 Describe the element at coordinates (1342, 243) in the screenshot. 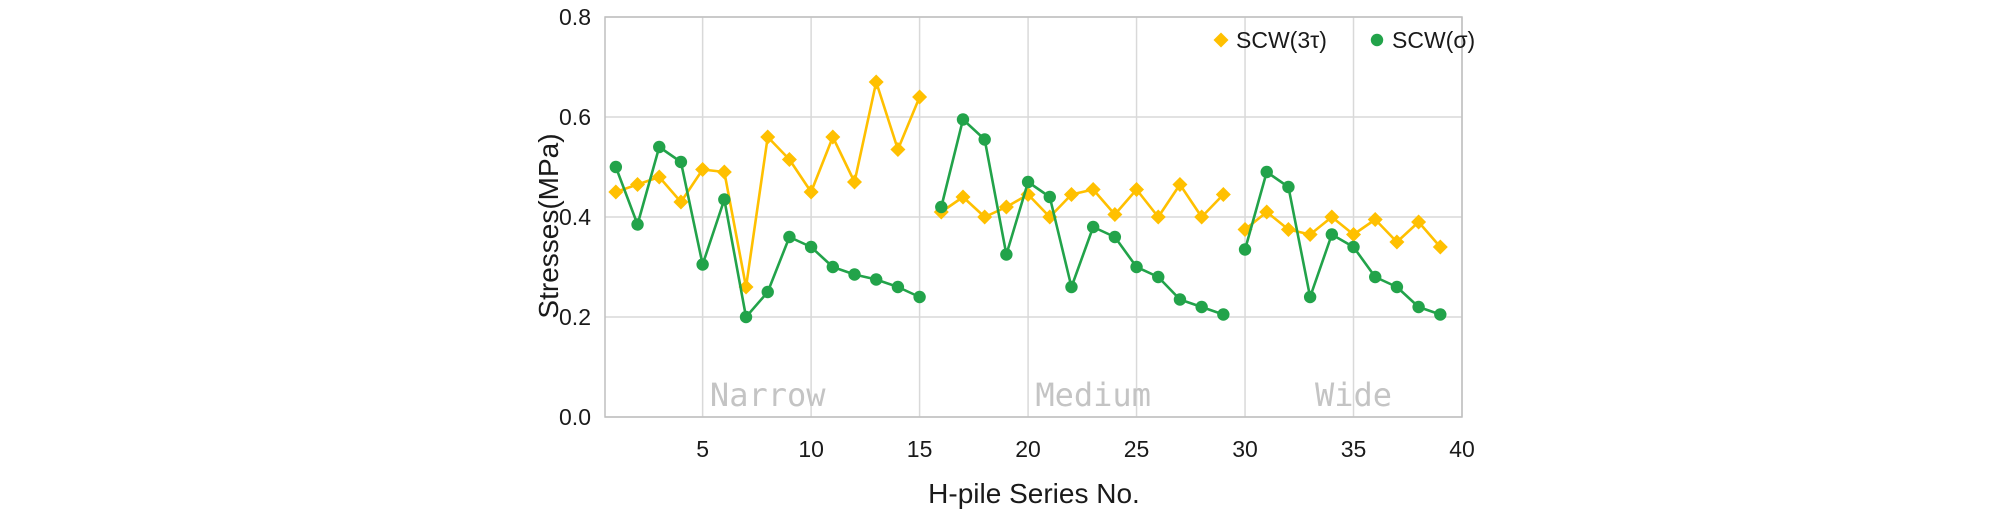

I see `series-line-scw-sigma` at that location.